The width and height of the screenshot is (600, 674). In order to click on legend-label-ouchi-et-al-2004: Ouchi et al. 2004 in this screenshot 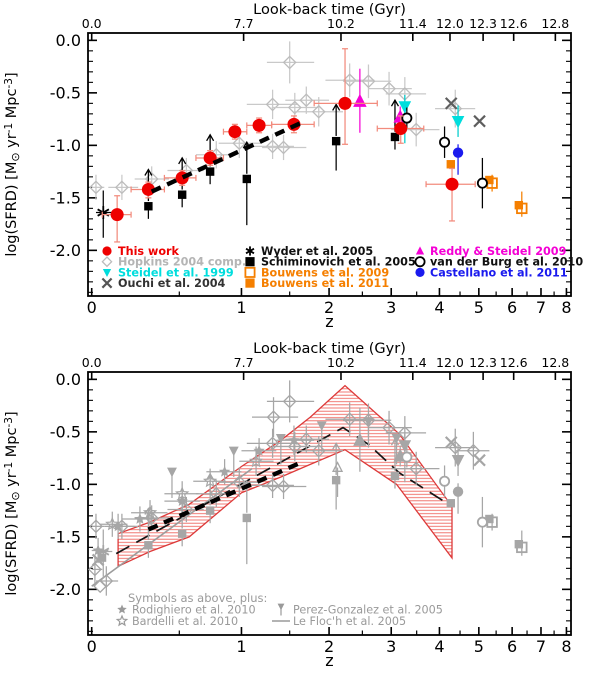, I will do `click(172, 283)`.